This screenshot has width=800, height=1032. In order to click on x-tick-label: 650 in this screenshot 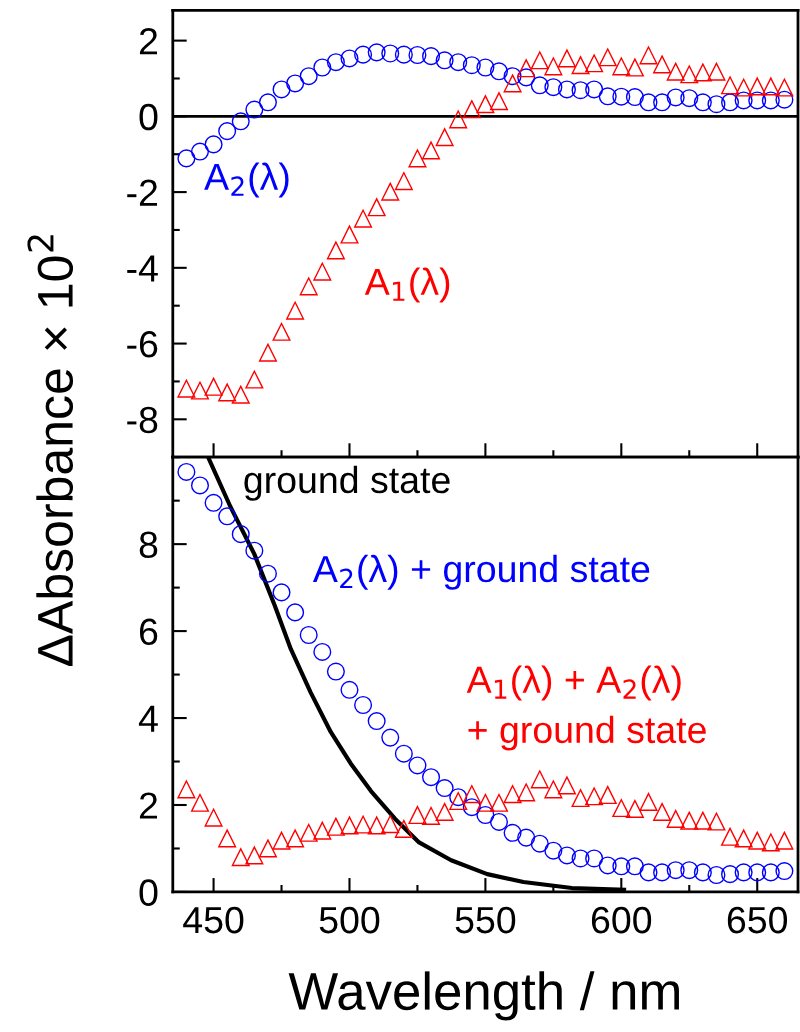, I will do `click(757, 920)`.